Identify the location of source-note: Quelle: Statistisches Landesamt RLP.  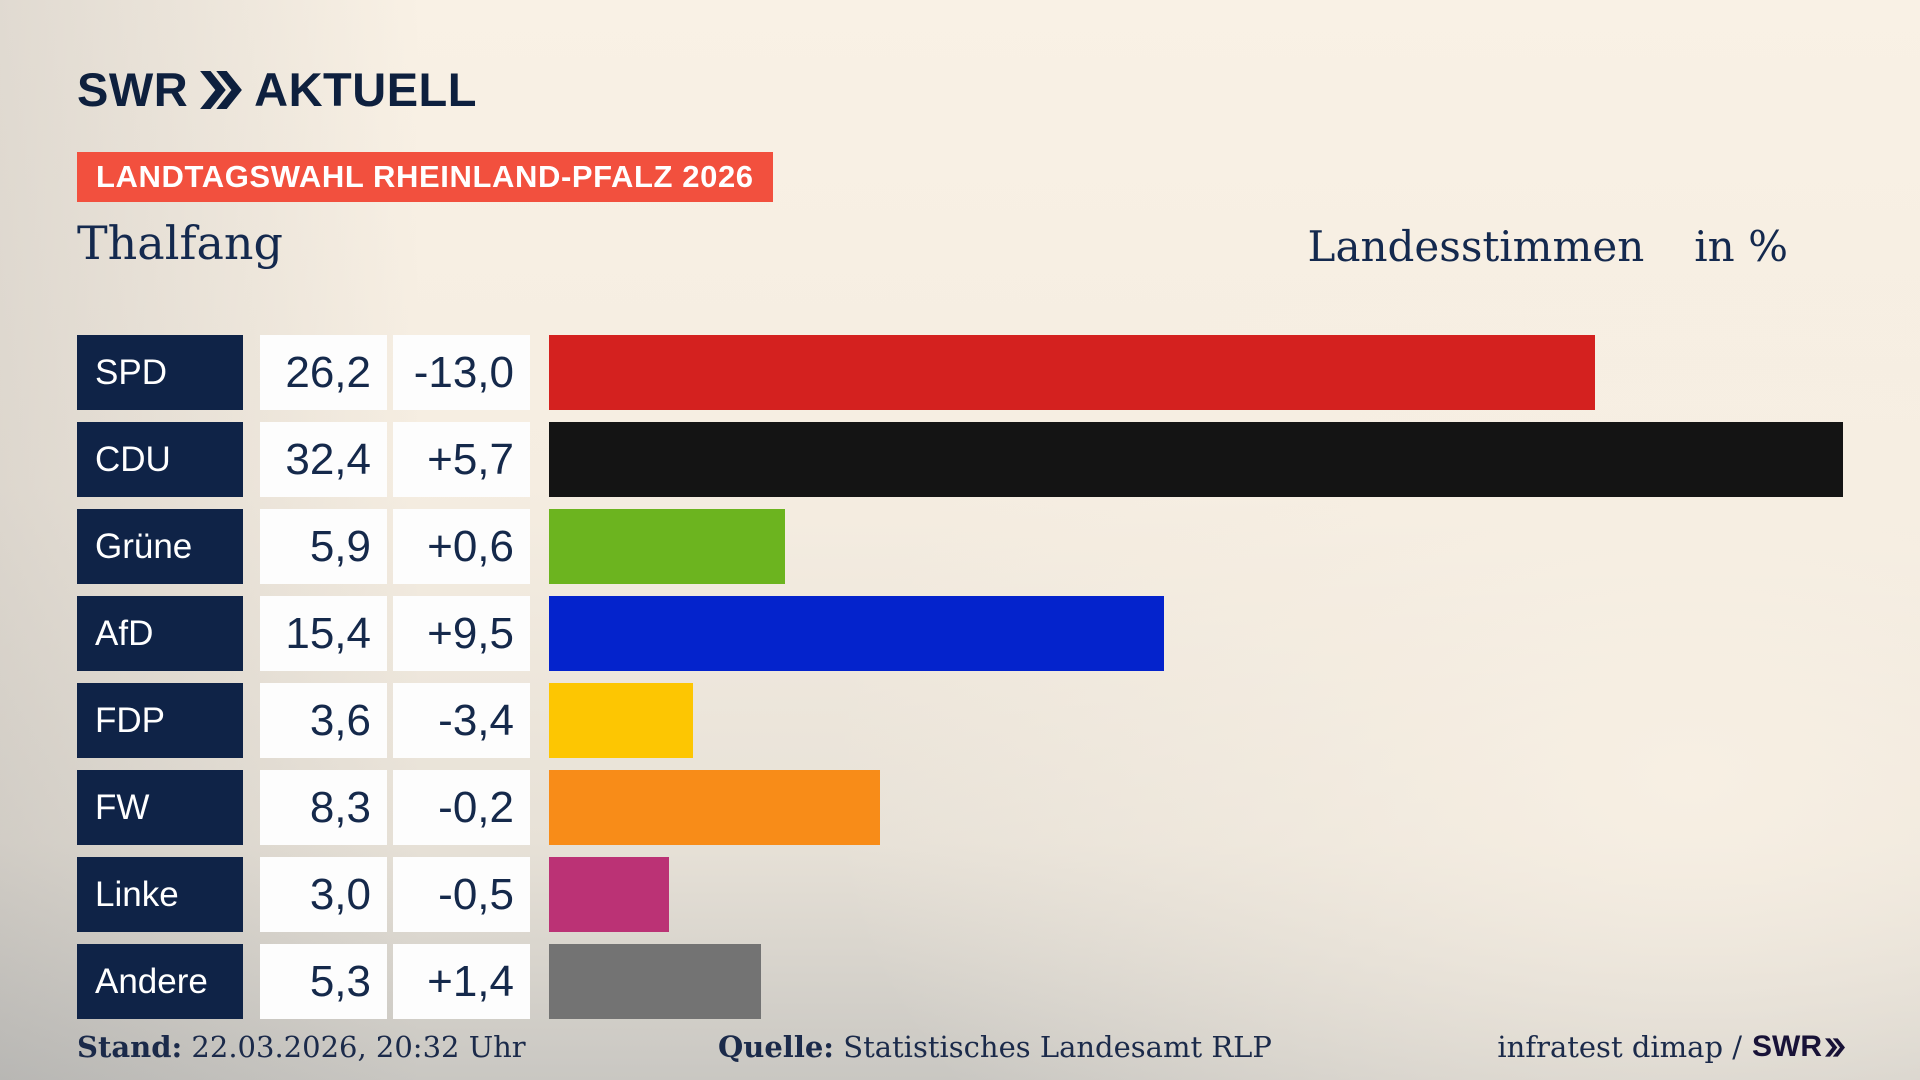
(995, 1047).